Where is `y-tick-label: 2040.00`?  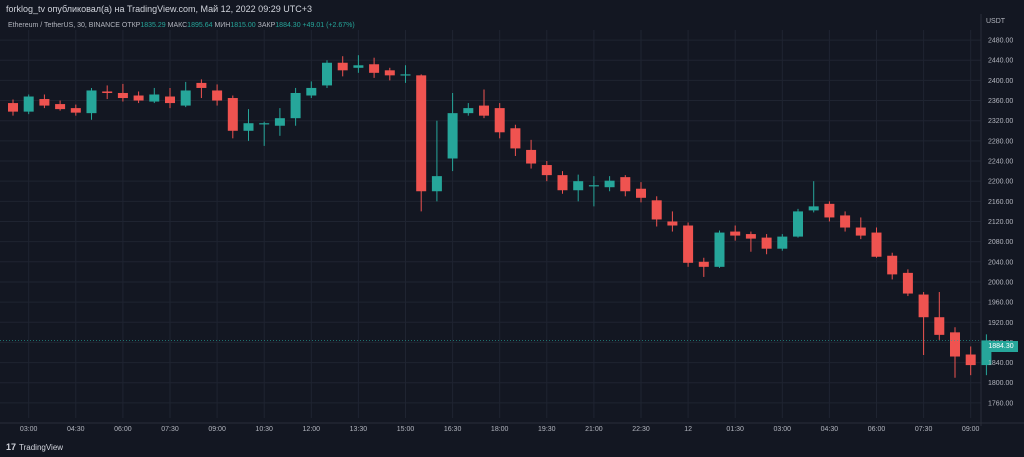 y-tick-label: 2040.00 is located at coordinates (1000, 262).